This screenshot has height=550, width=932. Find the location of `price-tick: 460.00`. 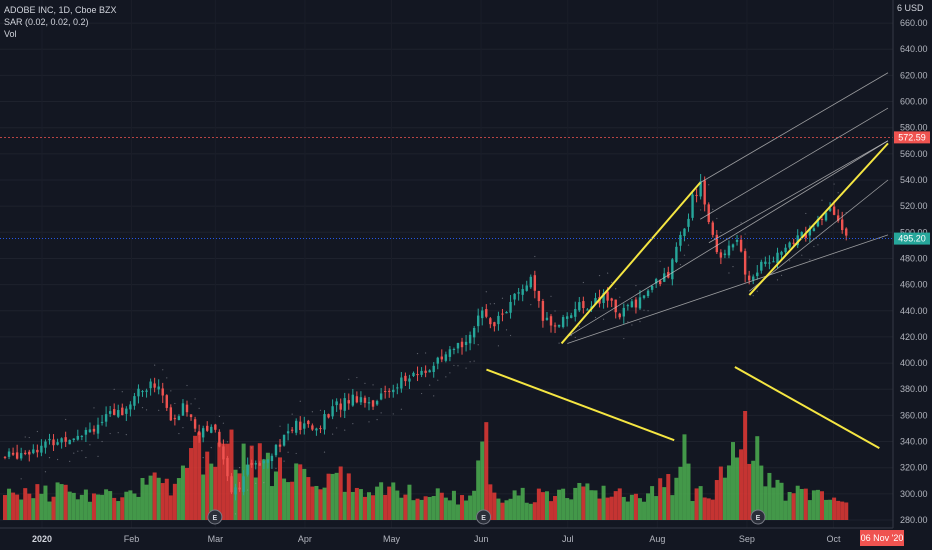

price-tick: 460.00 is located at coordinates (914, 285).